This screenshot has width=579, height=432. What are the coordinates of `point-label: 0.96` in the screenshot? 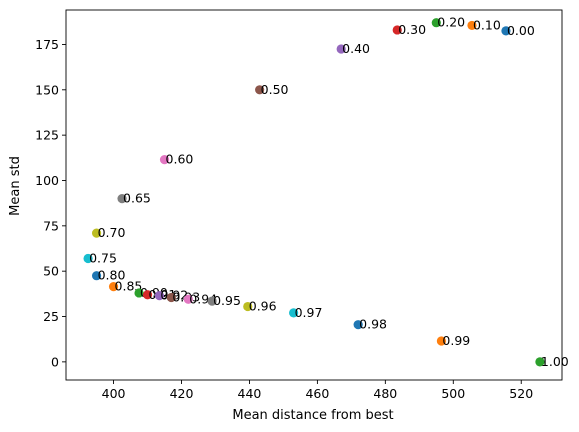 It's located at (263, 306).